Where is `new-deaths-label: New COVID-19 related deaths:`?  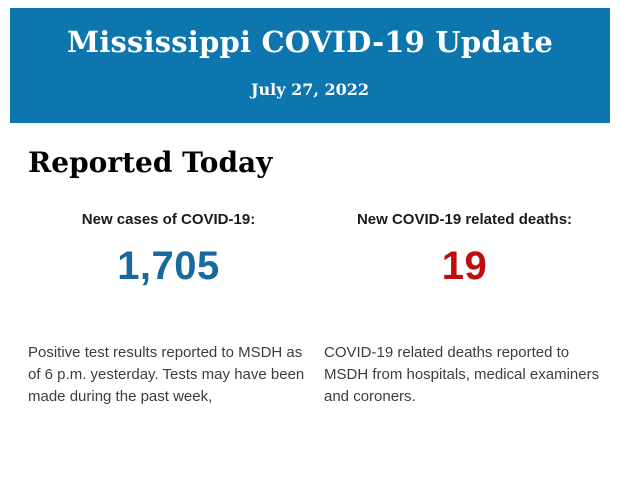
new-deaths-label: New COVID-19 related deaths: is located at coordinates (464, 219).